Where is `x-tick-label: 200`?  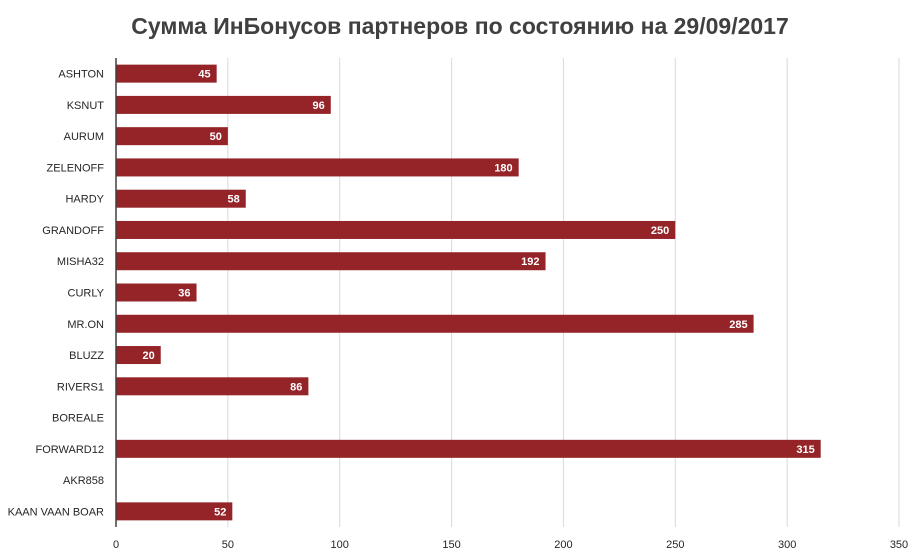
x-tick-label: 200 is located at coordinates (563, 545).